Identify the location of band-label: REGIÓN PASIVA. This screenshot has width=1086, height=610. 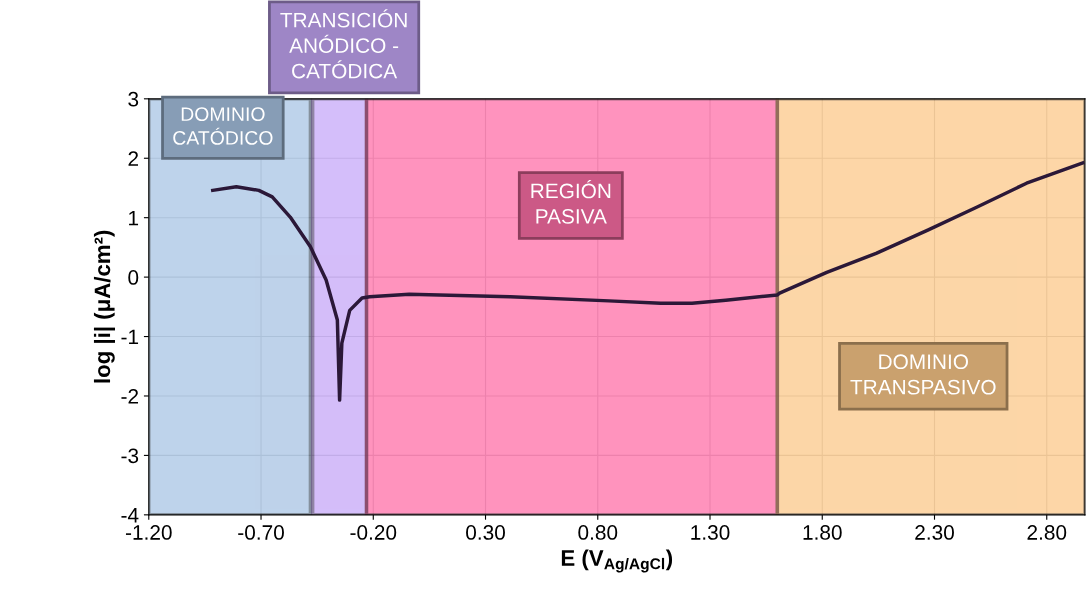
(571, 202).